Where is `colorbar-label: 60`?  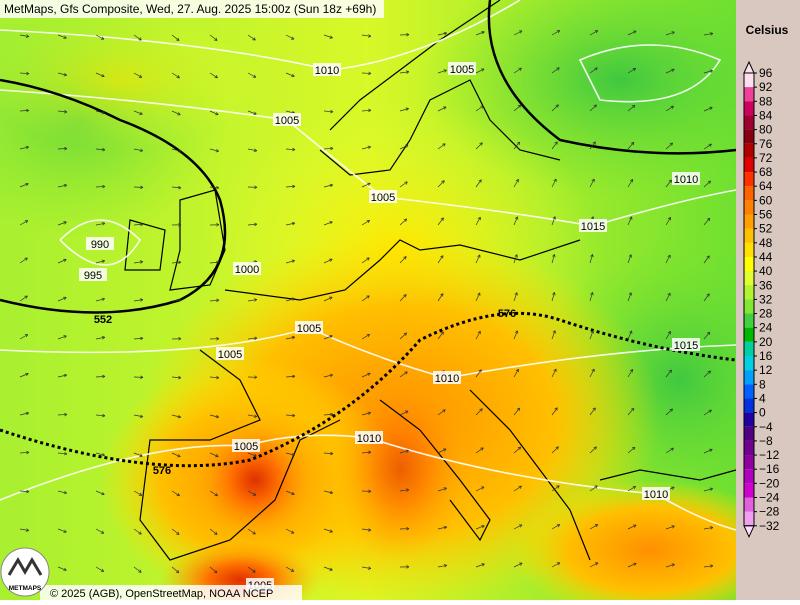
colorbar-label: 60 is located at coordinates (766, 200).